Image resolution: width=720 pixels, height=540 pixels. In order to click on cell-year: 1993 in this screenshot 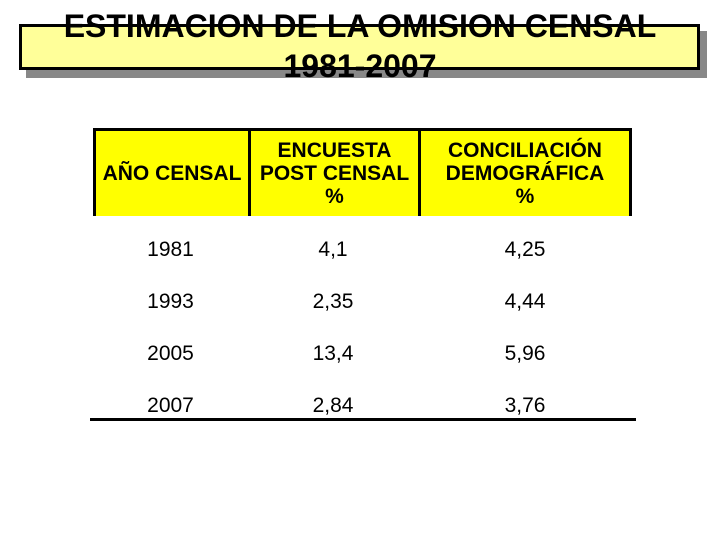, I will do `click(170, 301)`.